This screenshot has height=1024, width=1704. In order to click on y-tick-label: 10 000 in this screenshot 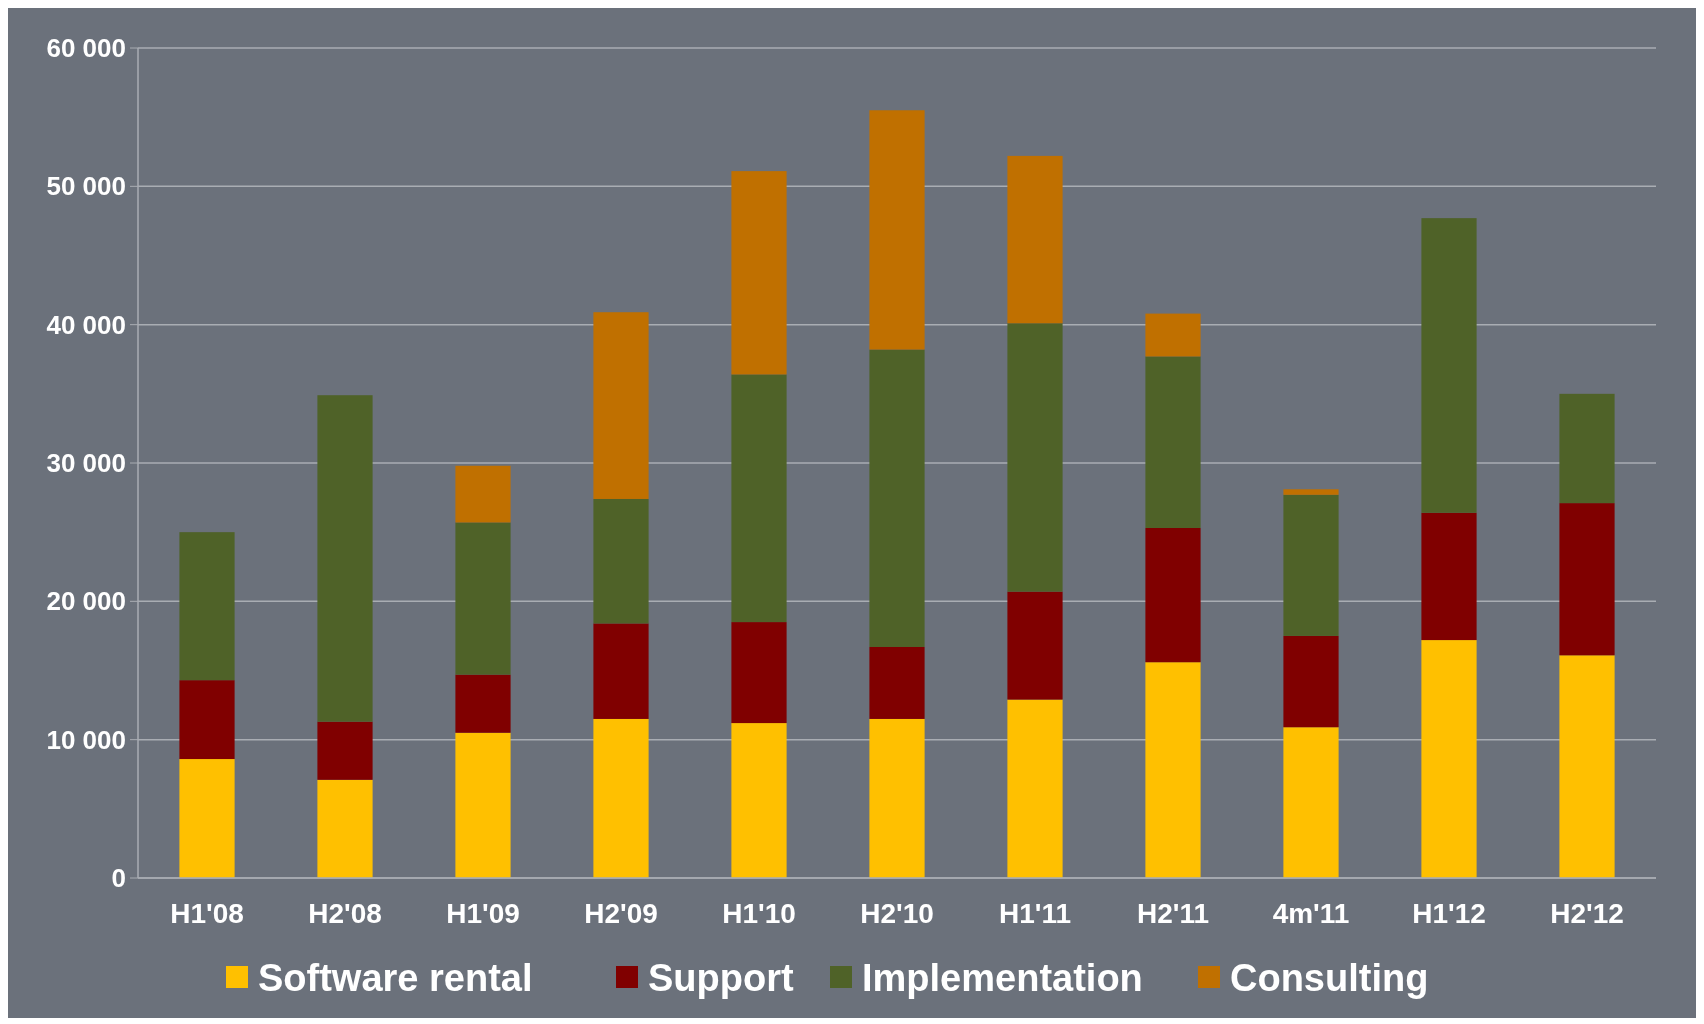, I will do `click(86, 739)`.